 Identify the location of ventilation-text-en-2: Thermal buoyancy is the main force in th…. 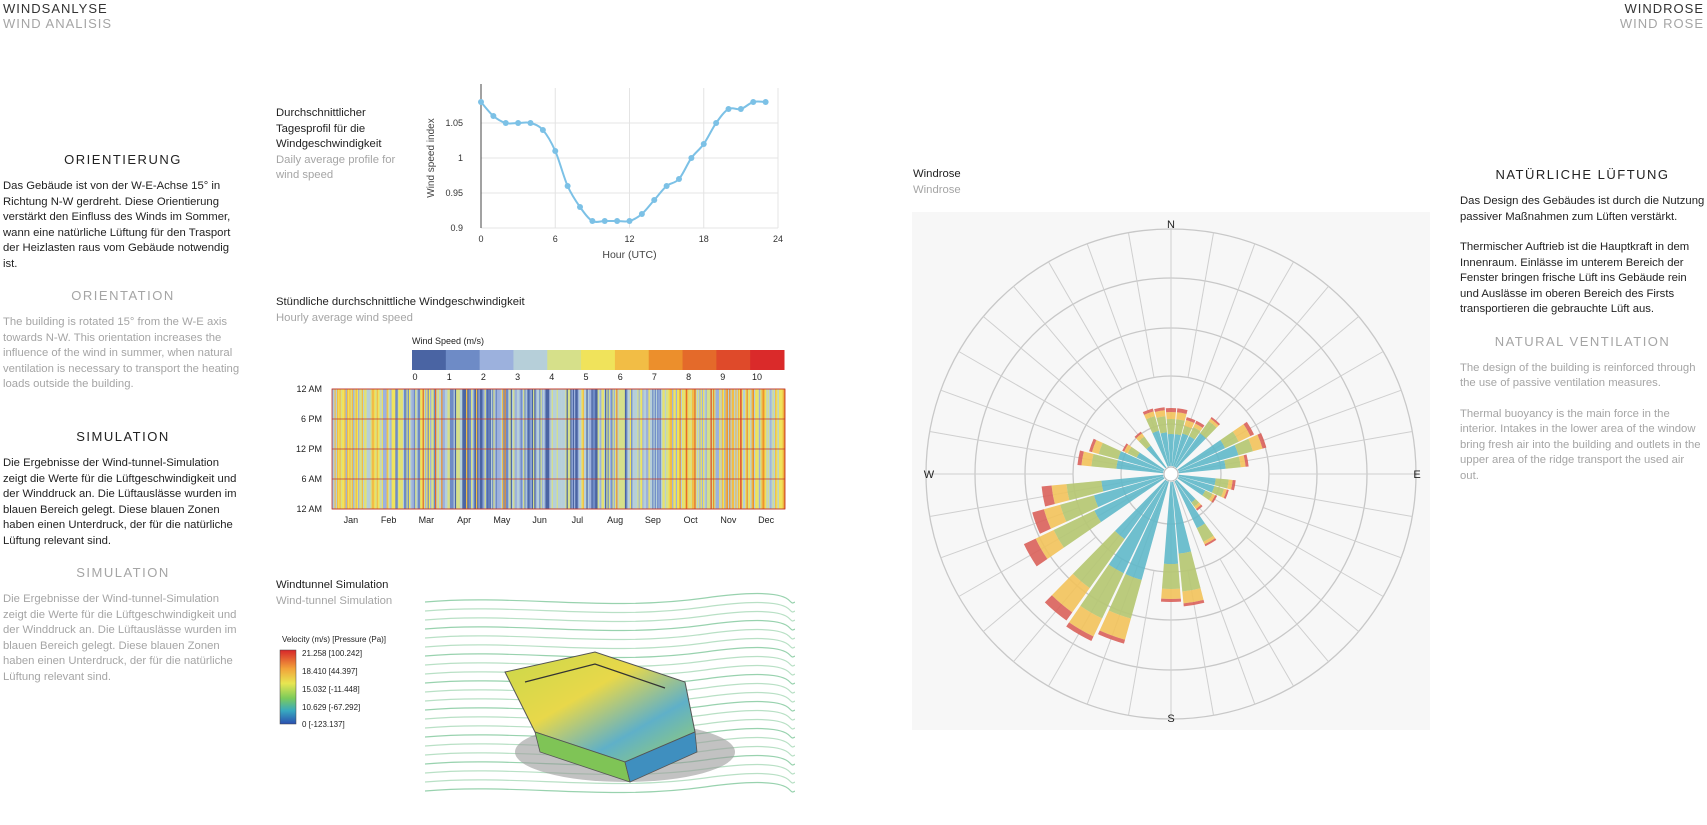
(1580, 444).